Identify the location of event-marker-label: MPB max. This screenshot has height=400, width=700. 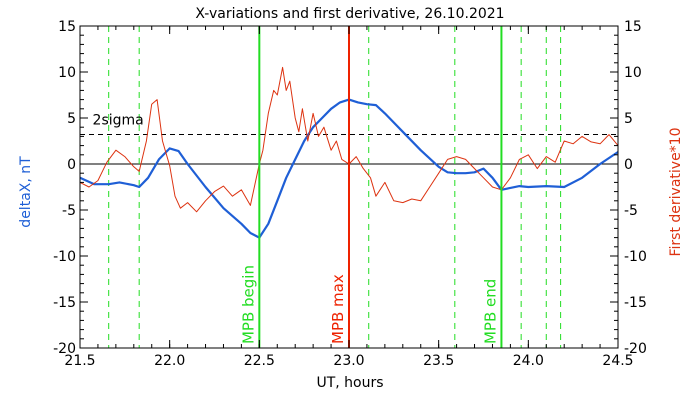
(338, 309).